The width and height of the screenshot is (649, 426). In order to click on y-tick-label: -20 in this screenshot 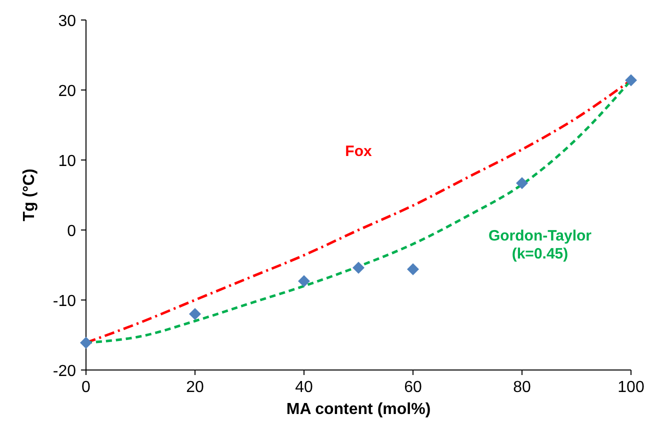, I will do `click(64, 371)`.